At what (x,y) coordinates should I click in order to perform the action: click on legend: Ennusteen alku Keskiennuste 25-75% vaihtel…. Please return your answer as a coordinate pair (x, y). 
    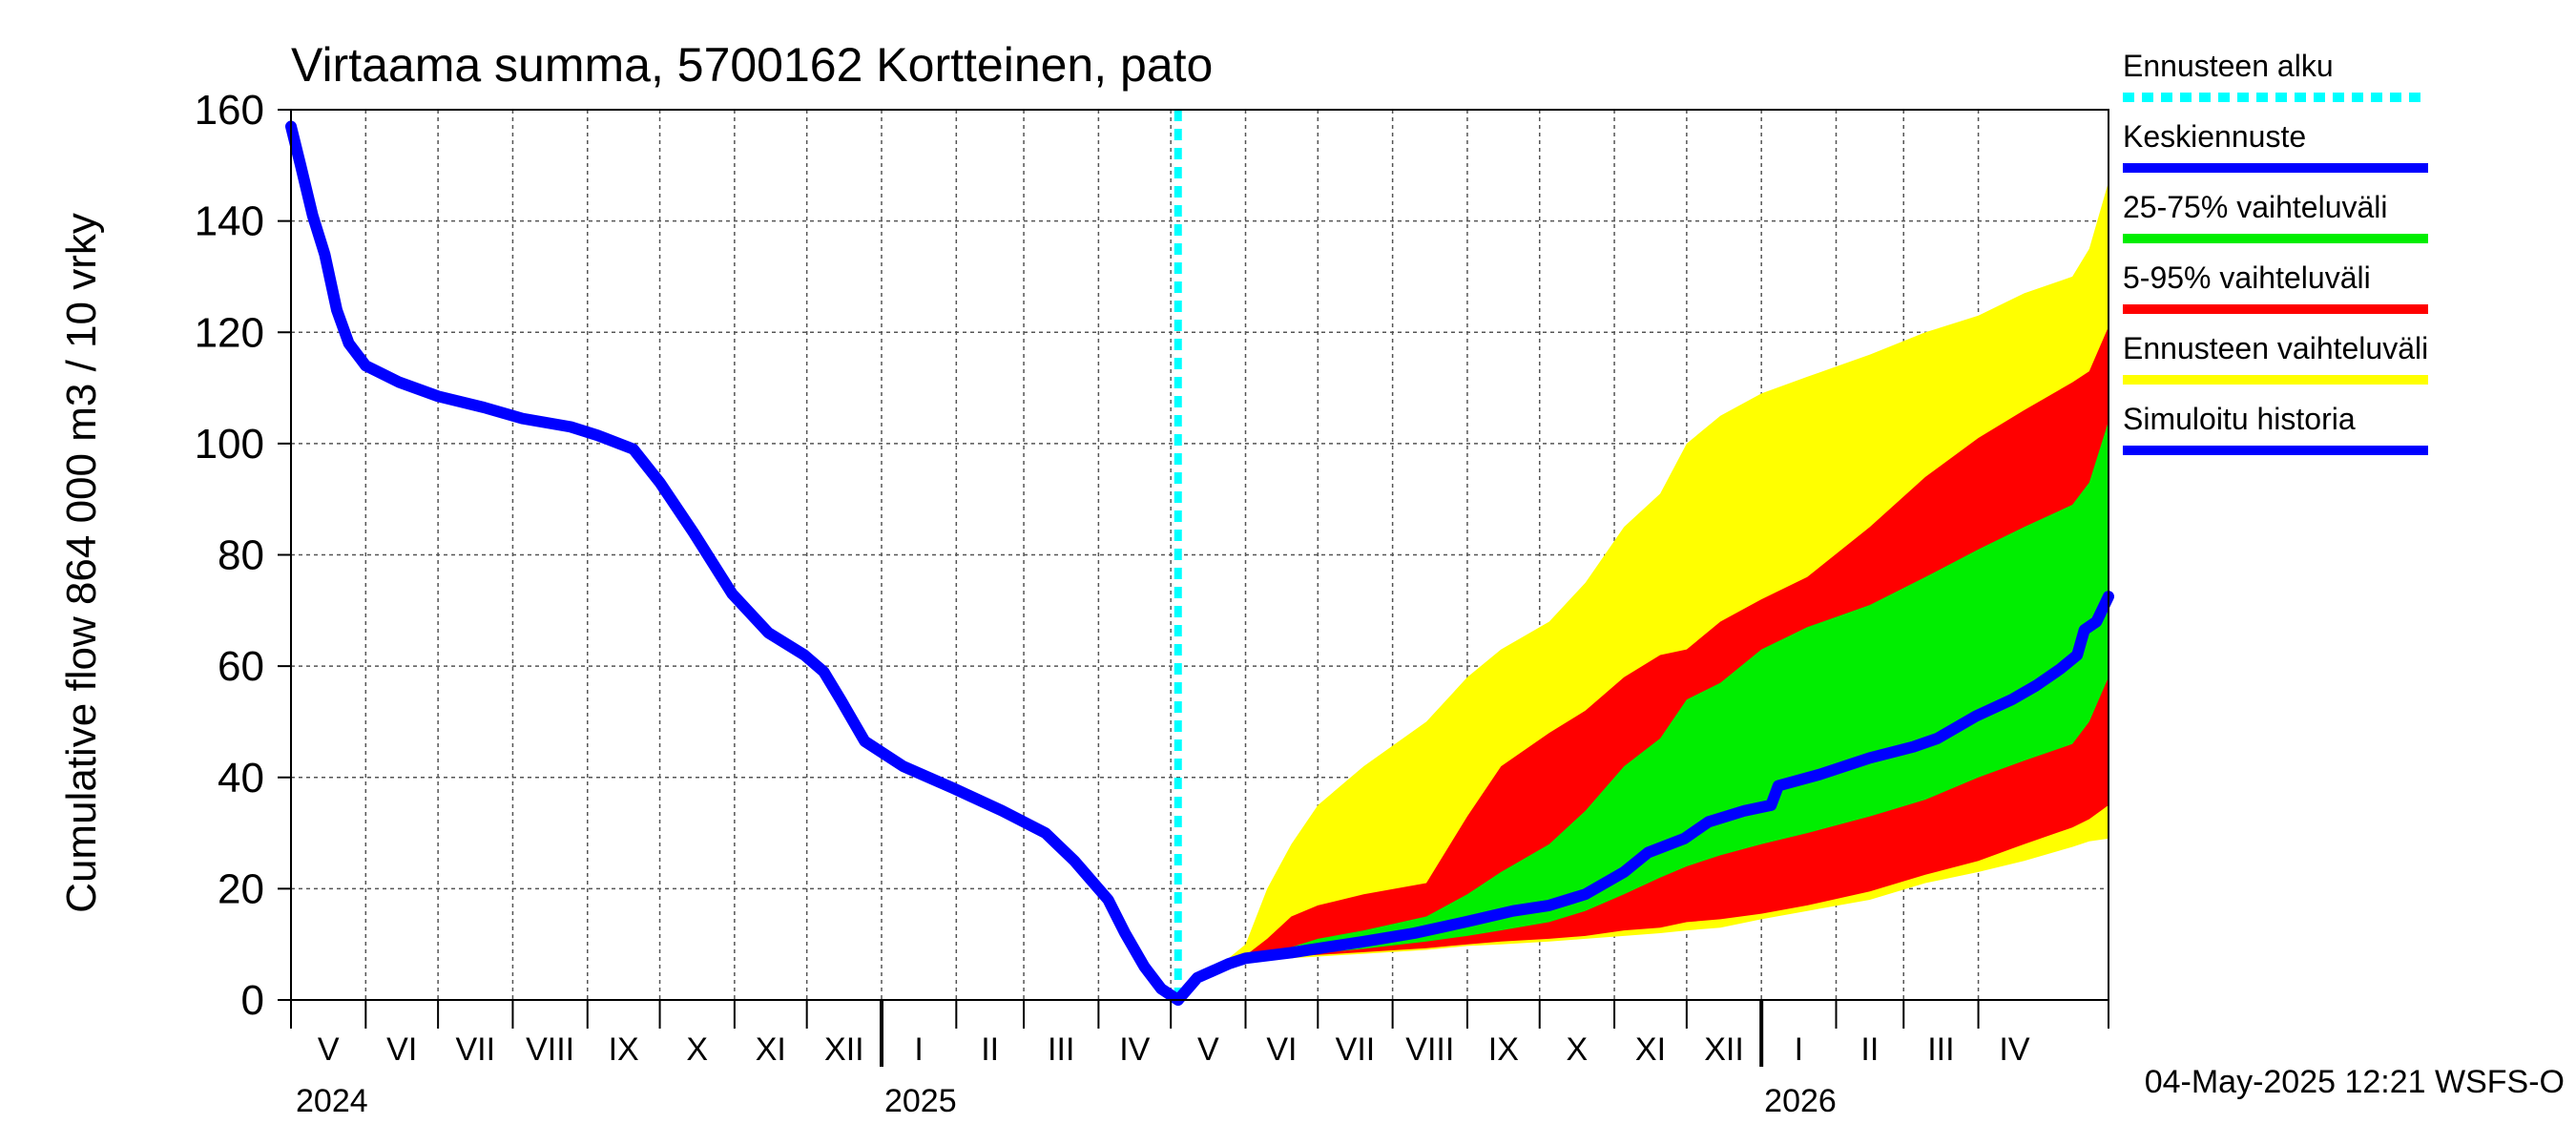
    Looking at the image, I should click on (2275, 252).